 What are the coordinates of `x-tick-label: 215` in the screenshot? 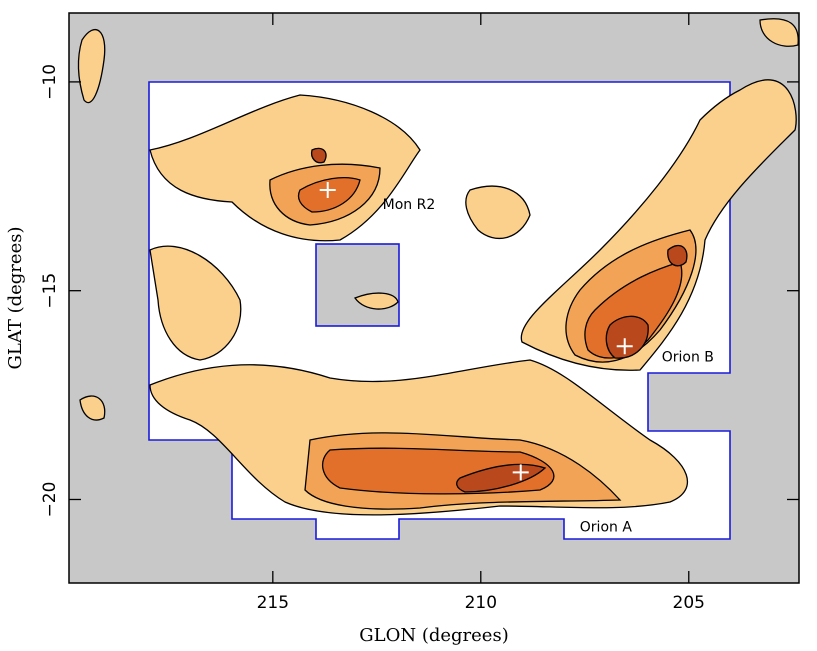 It's located at (273, 603).